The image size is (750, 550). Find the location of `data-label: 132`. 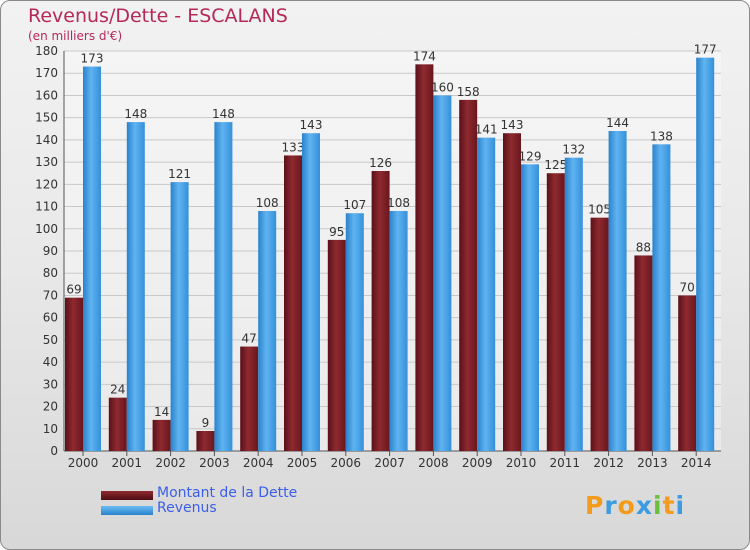

data-label: 132 is located at coordinates (573, 150).